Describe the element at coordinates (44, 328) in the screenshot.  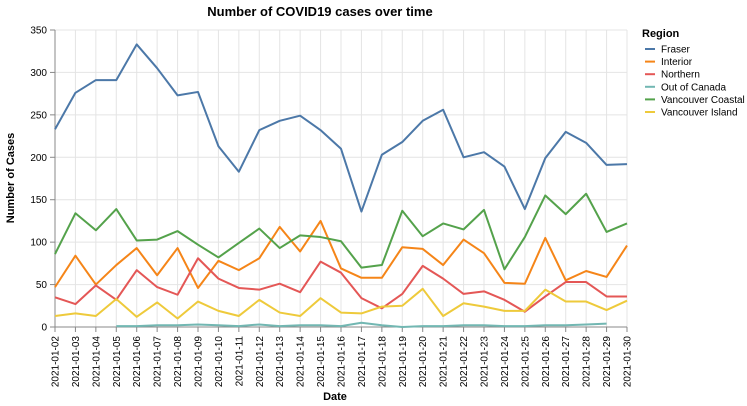
I see `y-tick-label: 0` at that location.